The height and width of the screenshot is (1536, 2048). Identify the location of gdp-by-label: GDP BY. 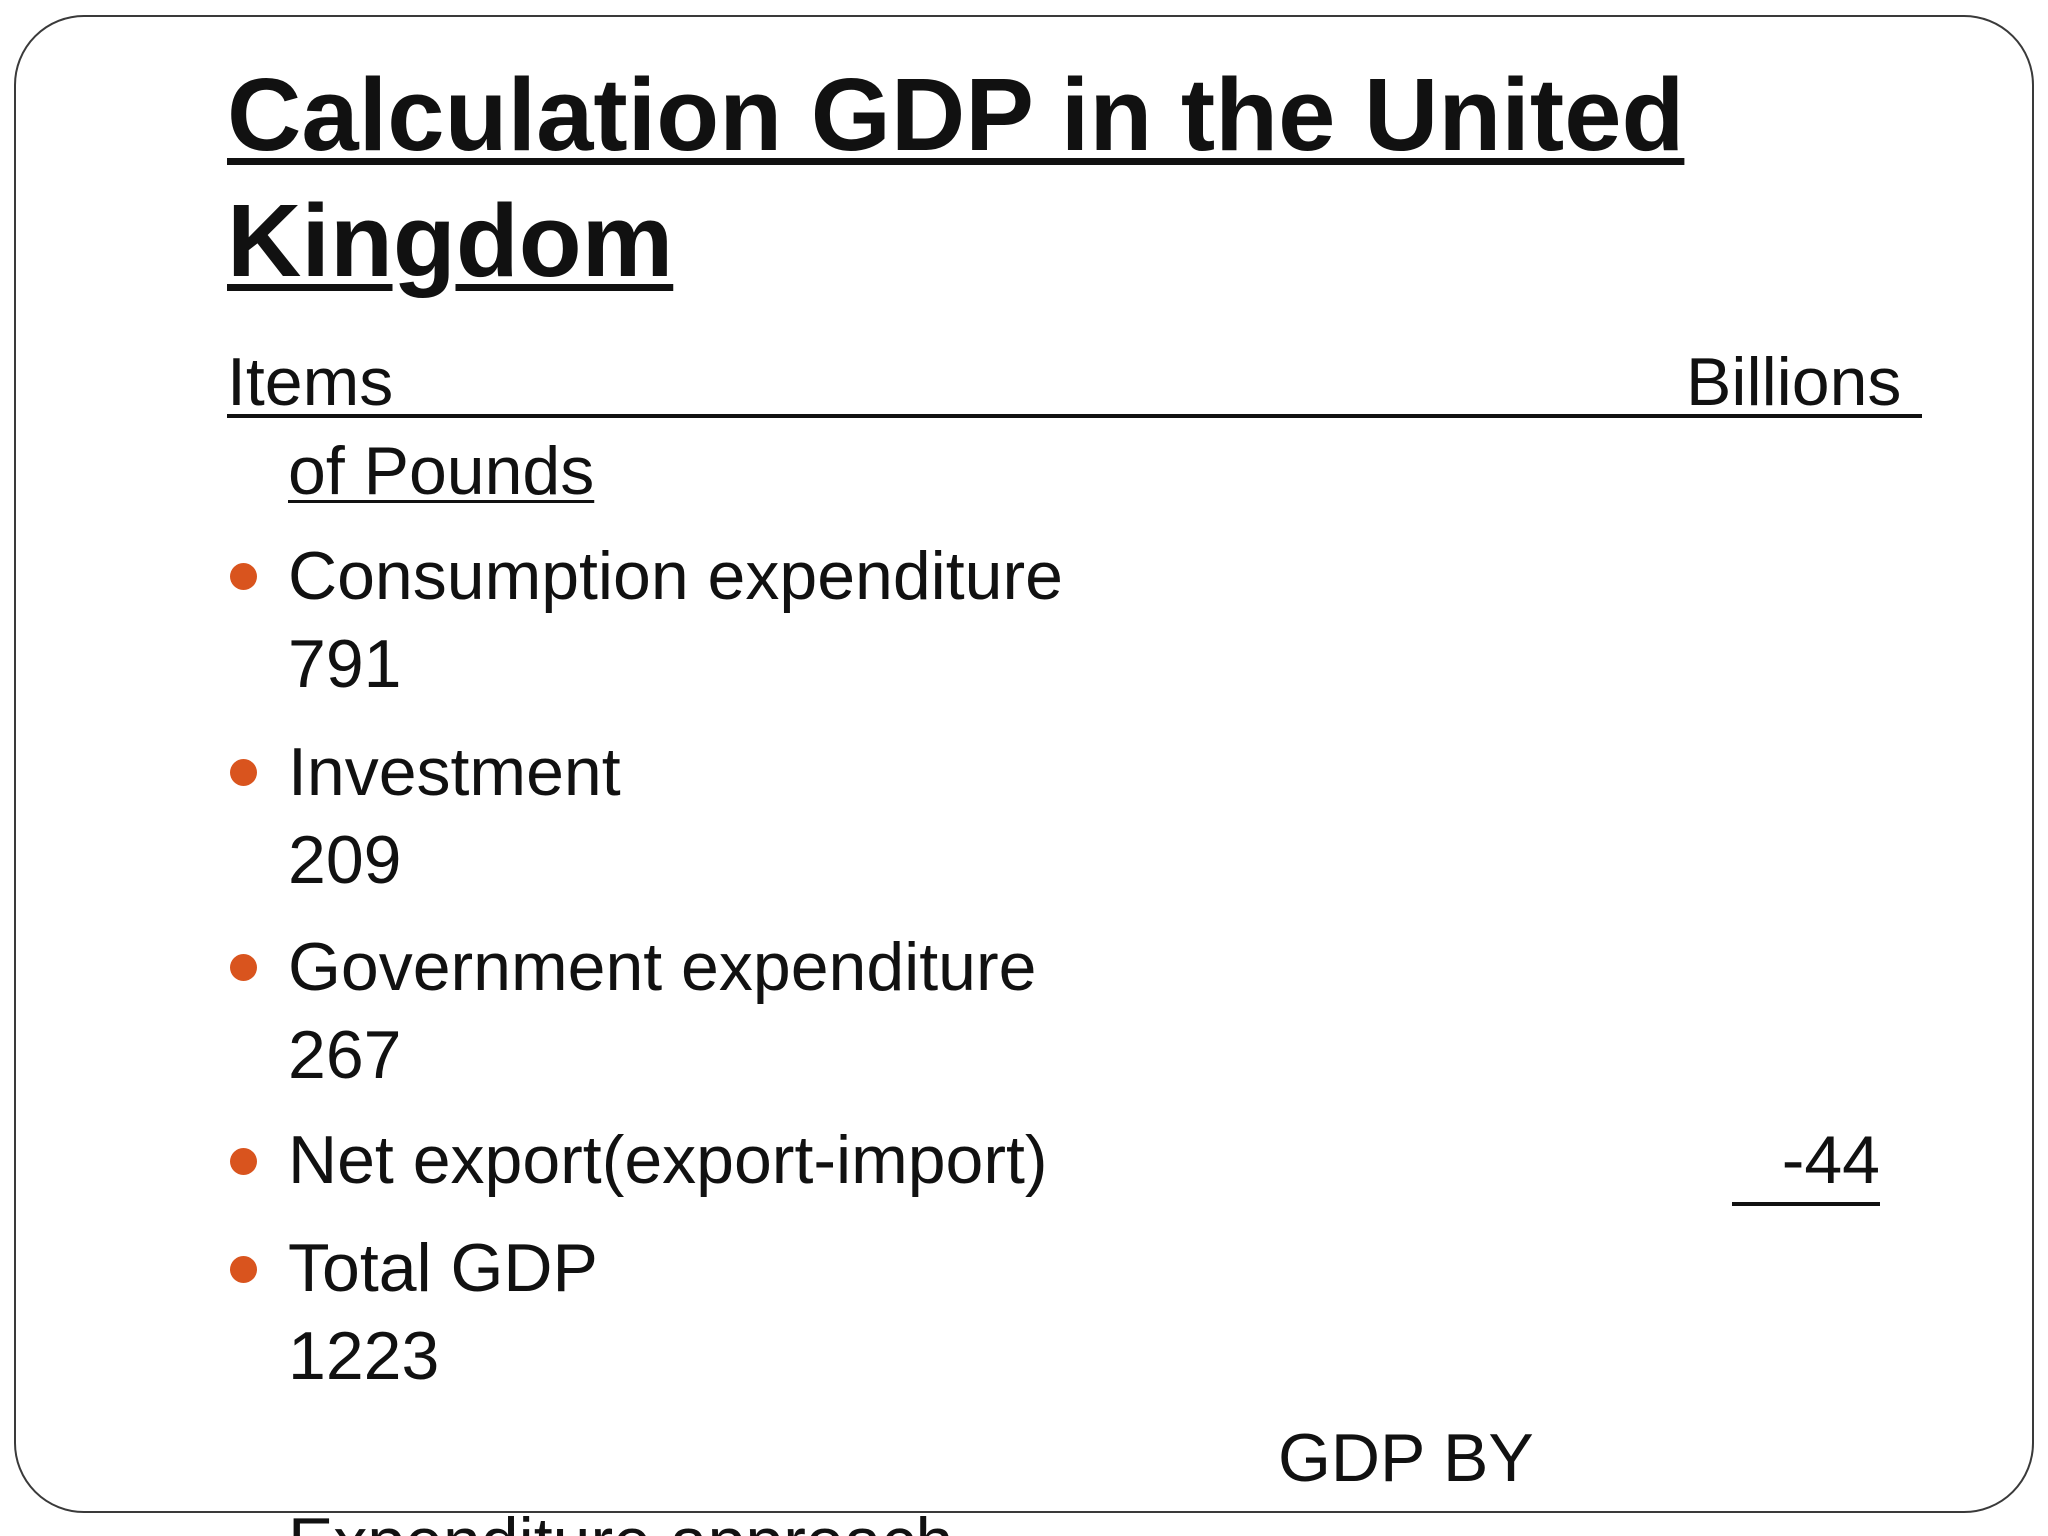
(1406, 1458).